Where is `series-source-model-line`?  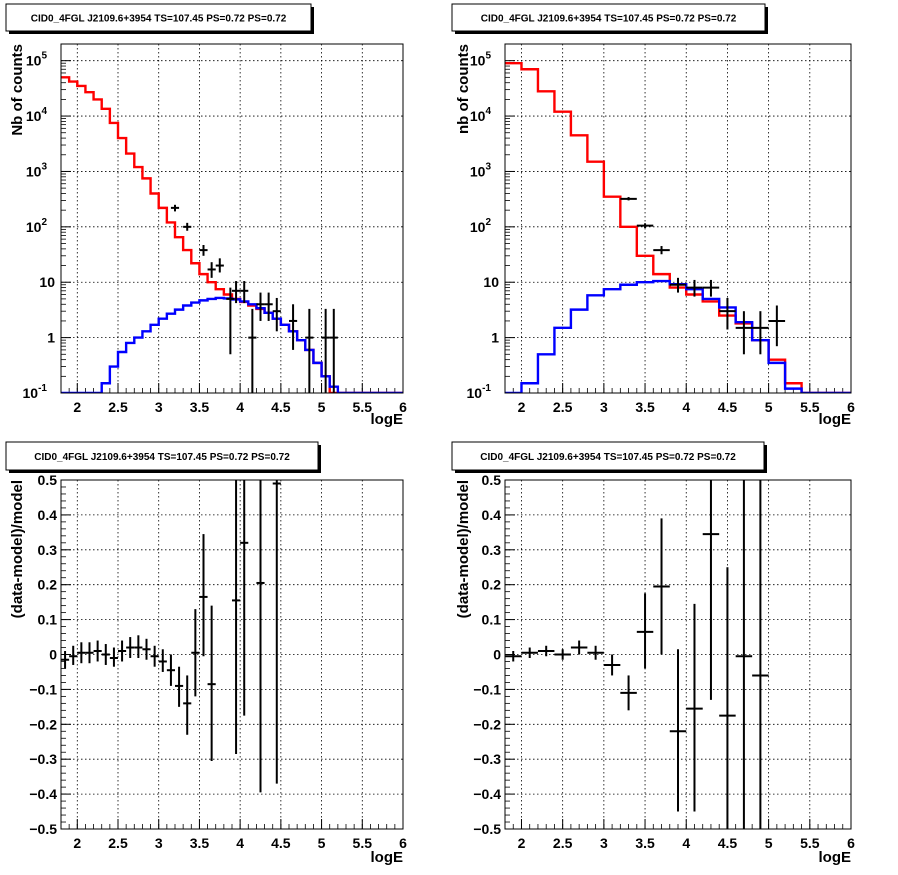 series-source-model-line is located at coordinates (678, 336).